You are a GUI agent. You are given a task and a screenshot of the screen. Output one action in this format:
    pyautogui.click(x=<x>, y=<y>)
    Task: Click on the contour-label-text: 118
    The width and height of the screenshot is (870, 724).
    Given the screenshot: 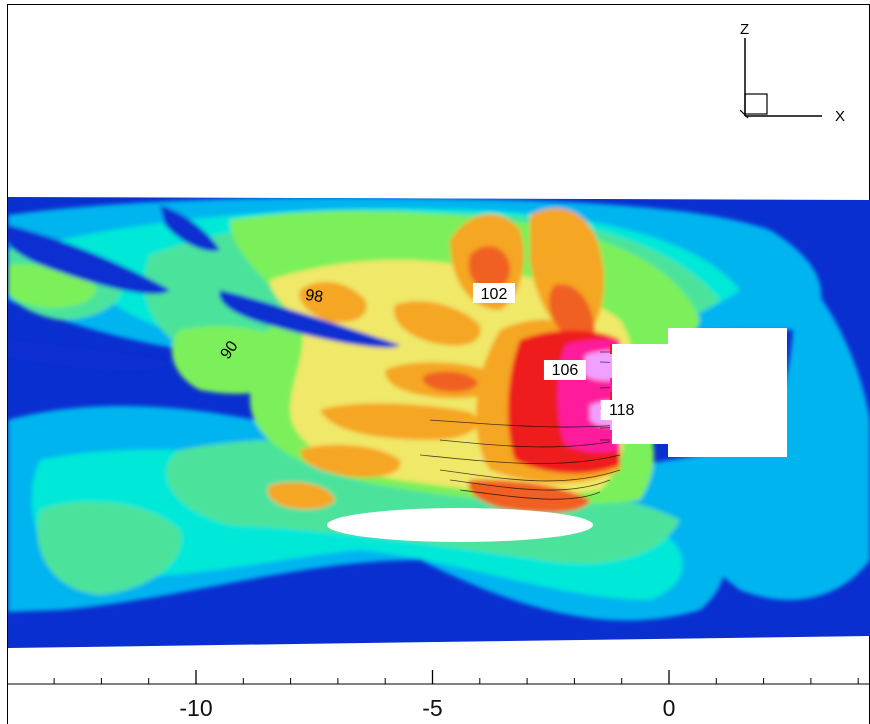 What is the action you would take?
    pyautogui.click(x=622, y=410)
    